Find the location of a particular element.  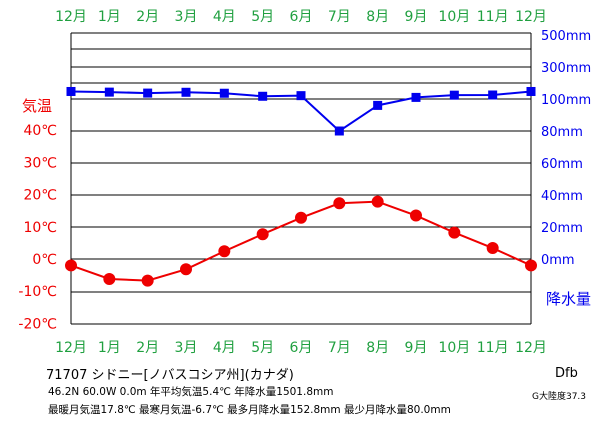

month-label-top: 2月 is located at coordinates (147, 17).